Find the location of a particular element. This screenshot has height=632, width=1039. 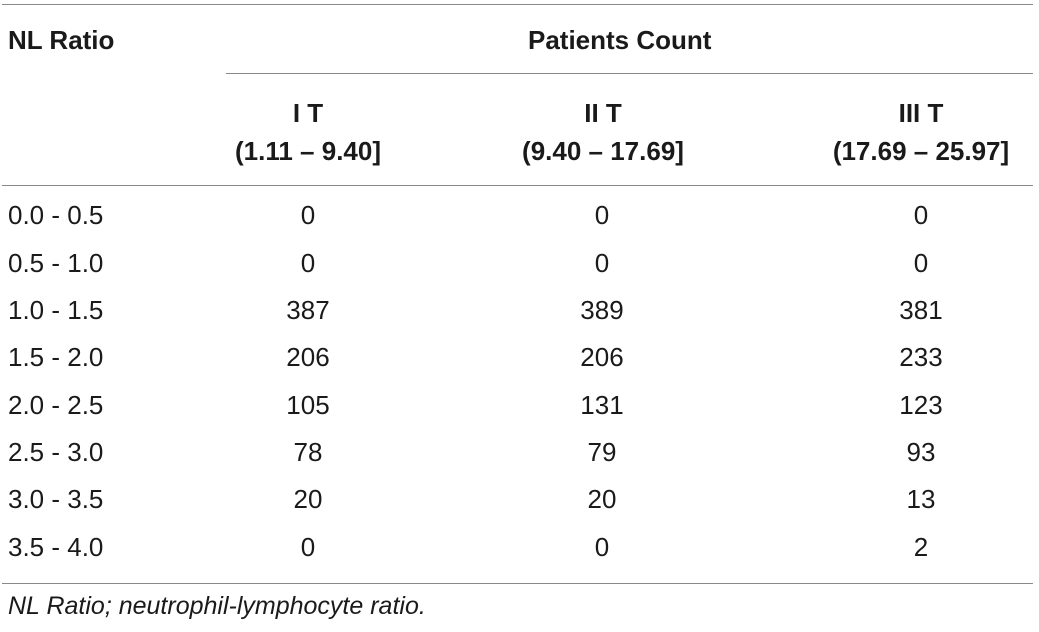

row-label: 1.0 - 1.5 is located at coordinates (56, 310).